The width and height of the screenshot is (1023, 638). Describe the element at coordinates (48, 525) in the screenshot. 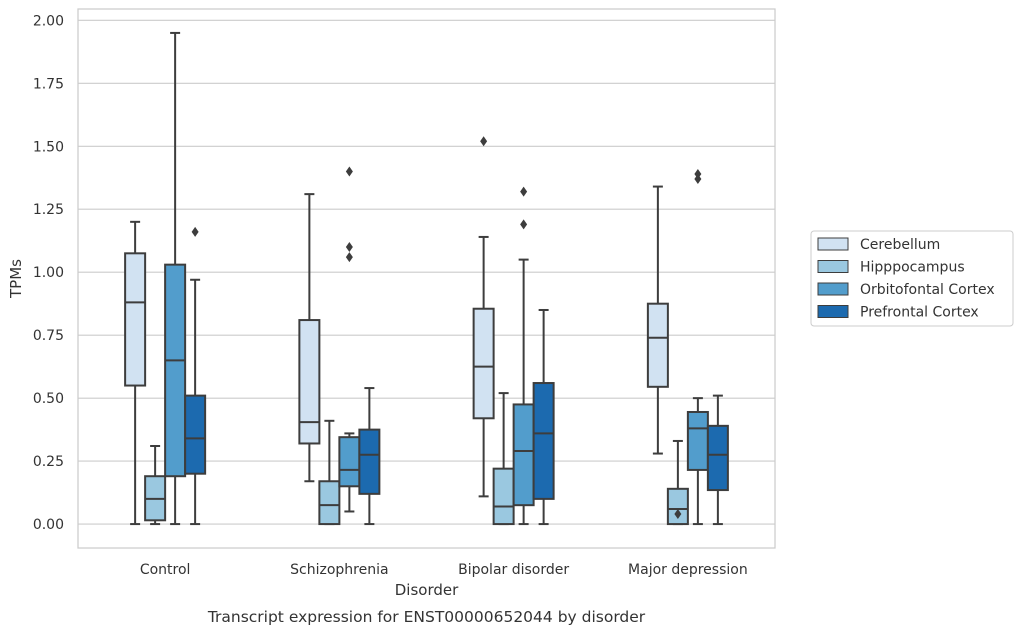

I see `y-tick-label: 0.00` at that location.